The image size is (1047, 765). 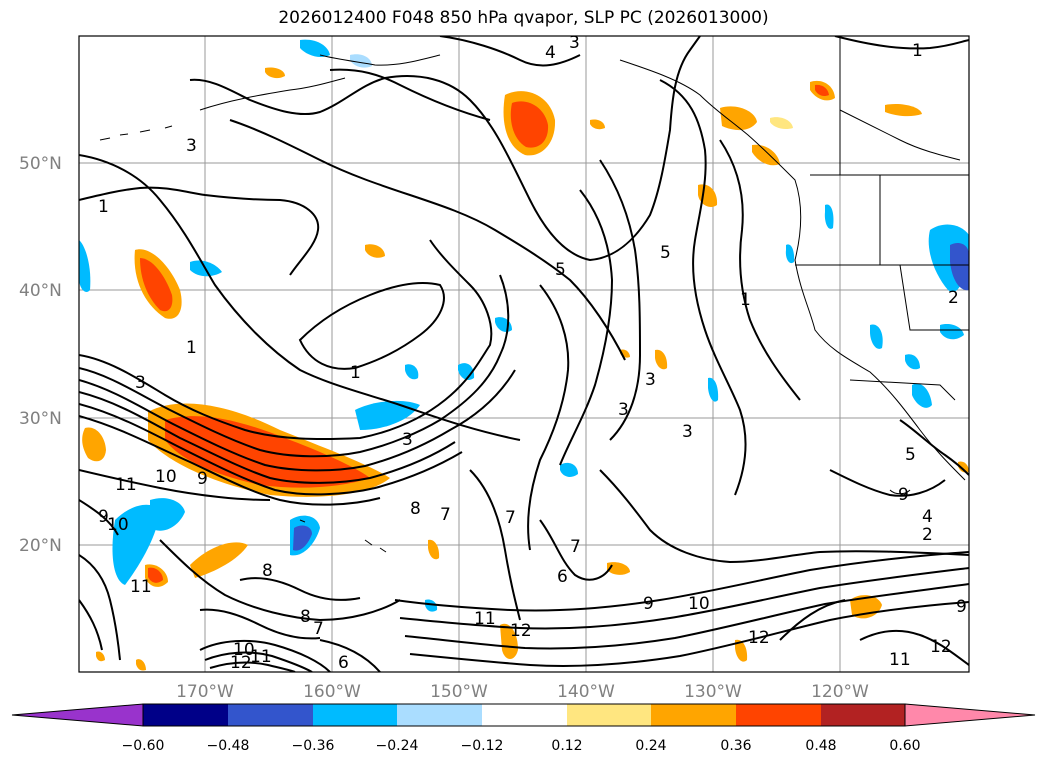 I want to click on lat-tick-label: 50°N, so click(x=40, y=164).